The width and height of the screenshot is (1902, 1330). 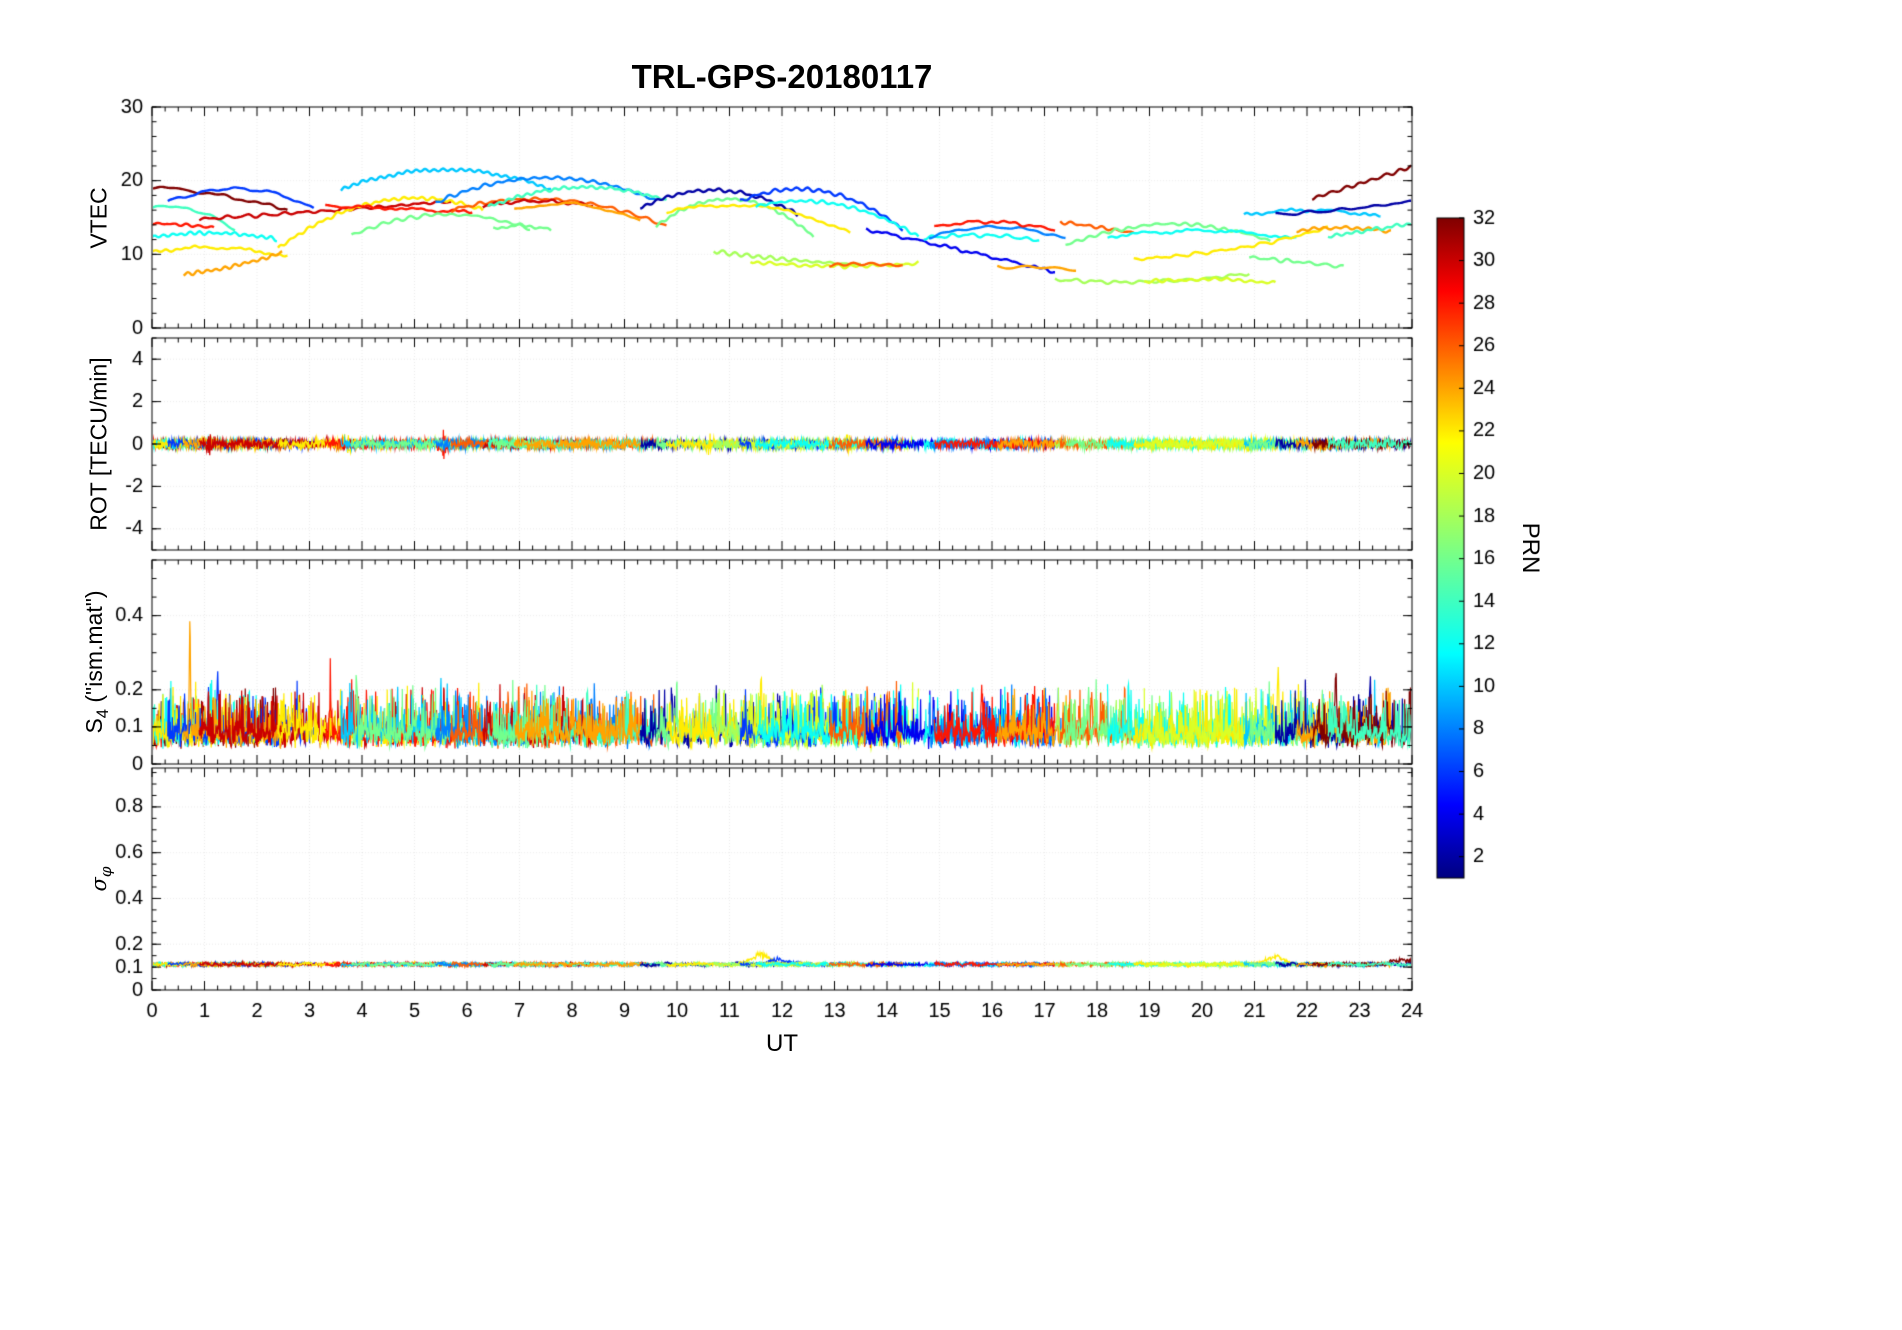 What do you see at coordinates (782, 76) in the screenshot?
I see `chart-title: TRL-GPS-20180117` at bounding box center [782, 76].